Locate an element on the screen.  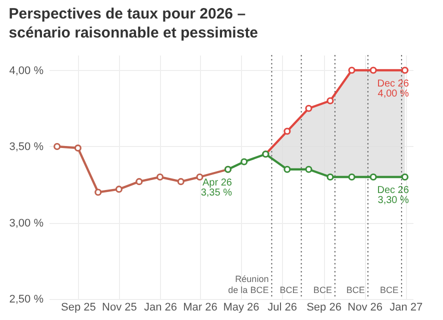
x-tick-label: Sep 25 is located at coordinates (78, 308).